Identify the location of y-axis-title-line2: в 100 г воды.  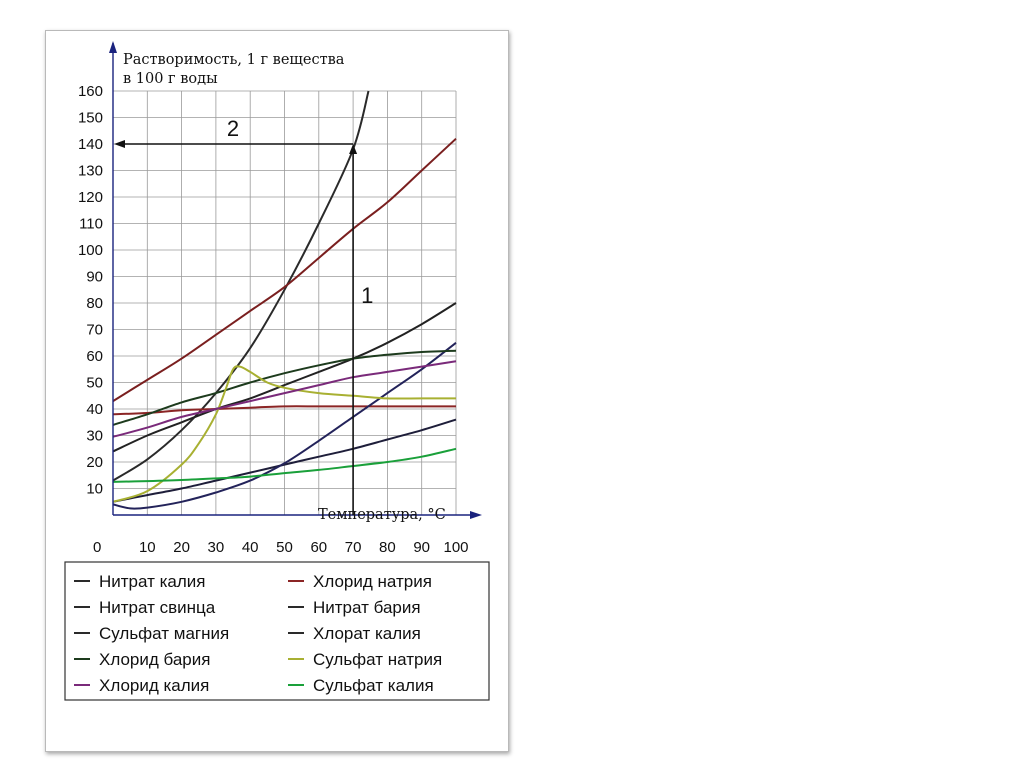
(170, 79).